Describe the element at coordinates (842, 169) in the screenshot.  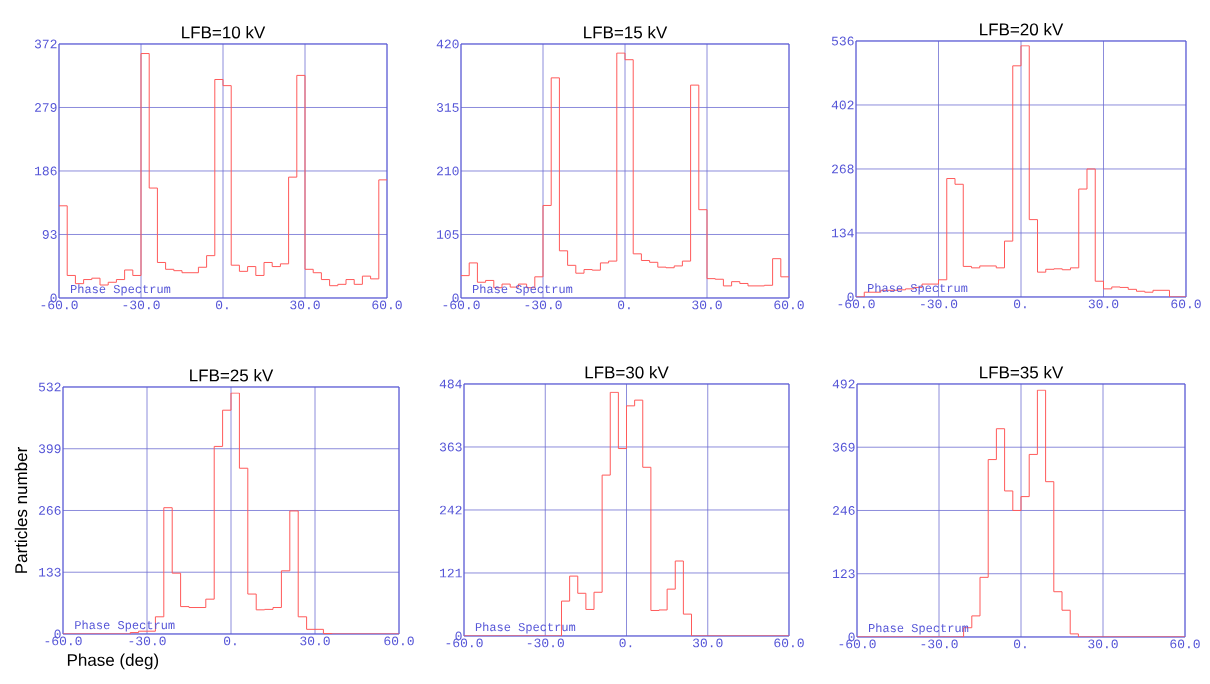
I see `y-tick-label: 268` at that location.